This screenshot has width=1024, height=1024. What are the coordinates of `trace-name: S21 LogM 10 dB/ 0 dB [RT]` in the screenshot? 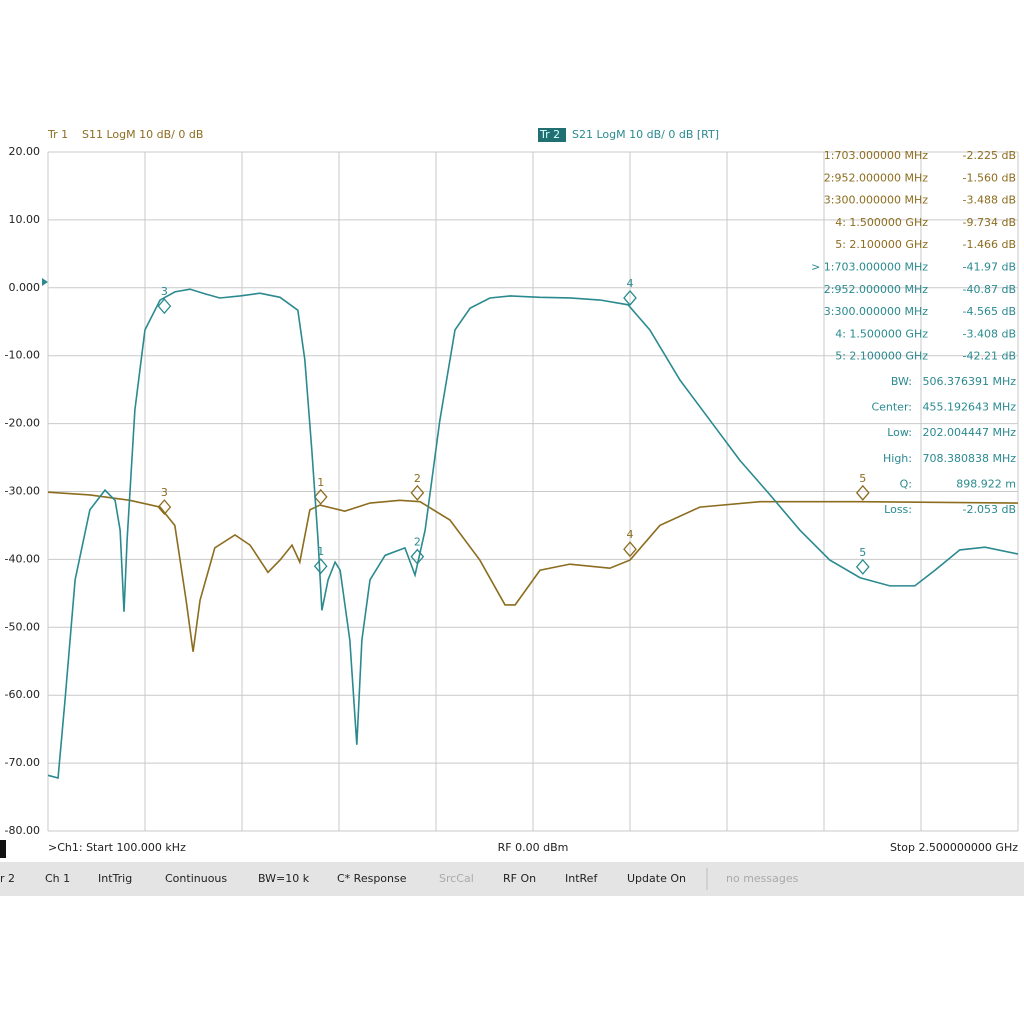 It's located at (645, 134).